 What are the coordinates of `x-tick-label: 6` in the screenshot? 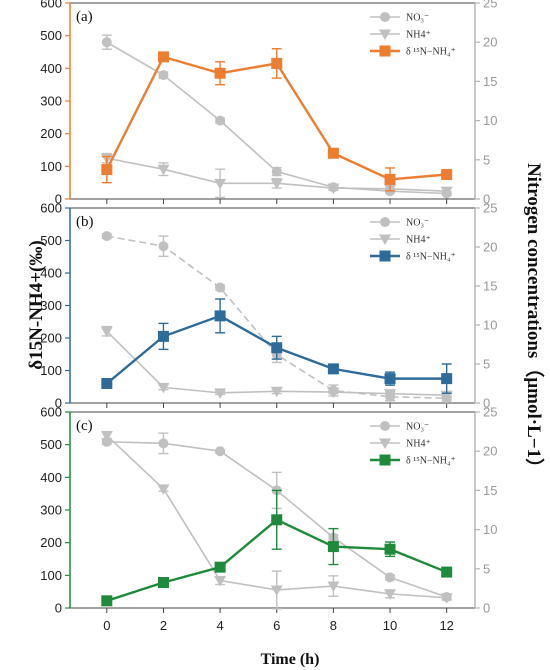 It's located at (276, 625).